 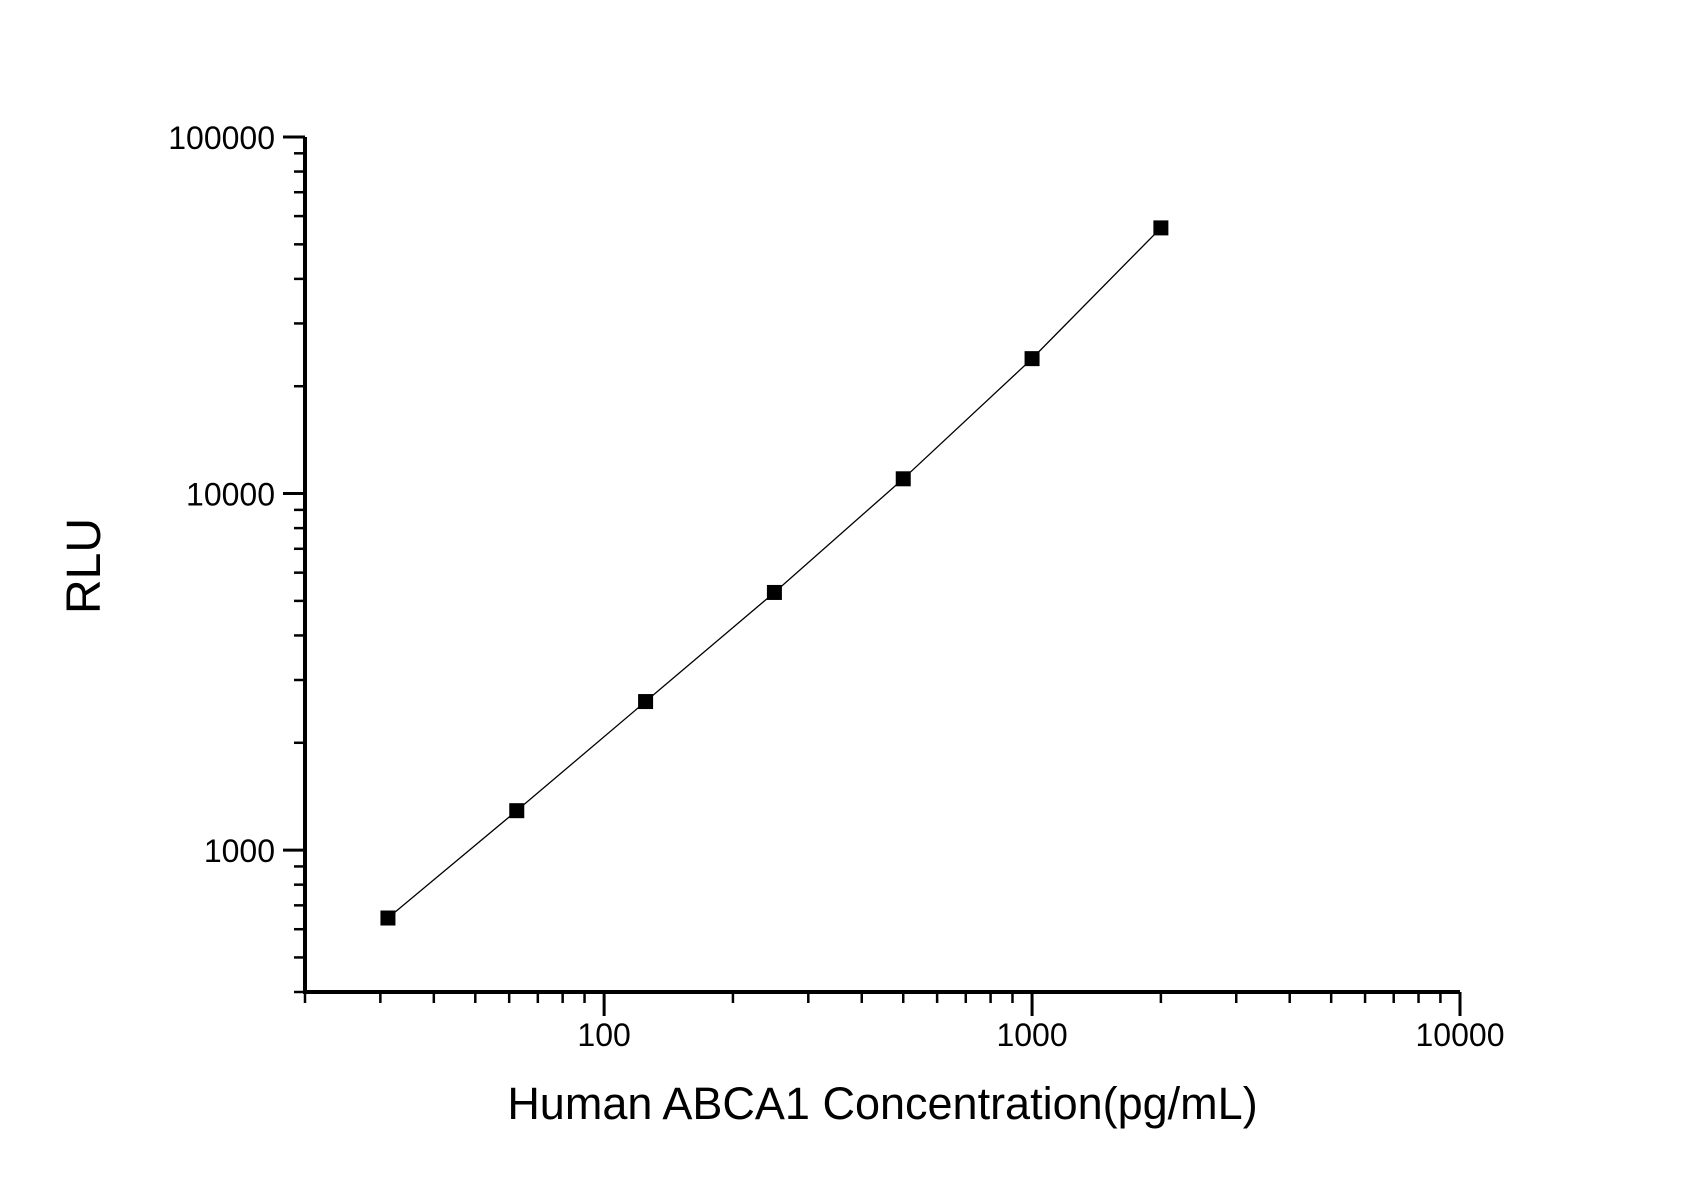 What do you see at coordinates (1460, 1035) in the screenshot?
I see `x-tick-label: 10000` at bounding box center [1460, 1035].